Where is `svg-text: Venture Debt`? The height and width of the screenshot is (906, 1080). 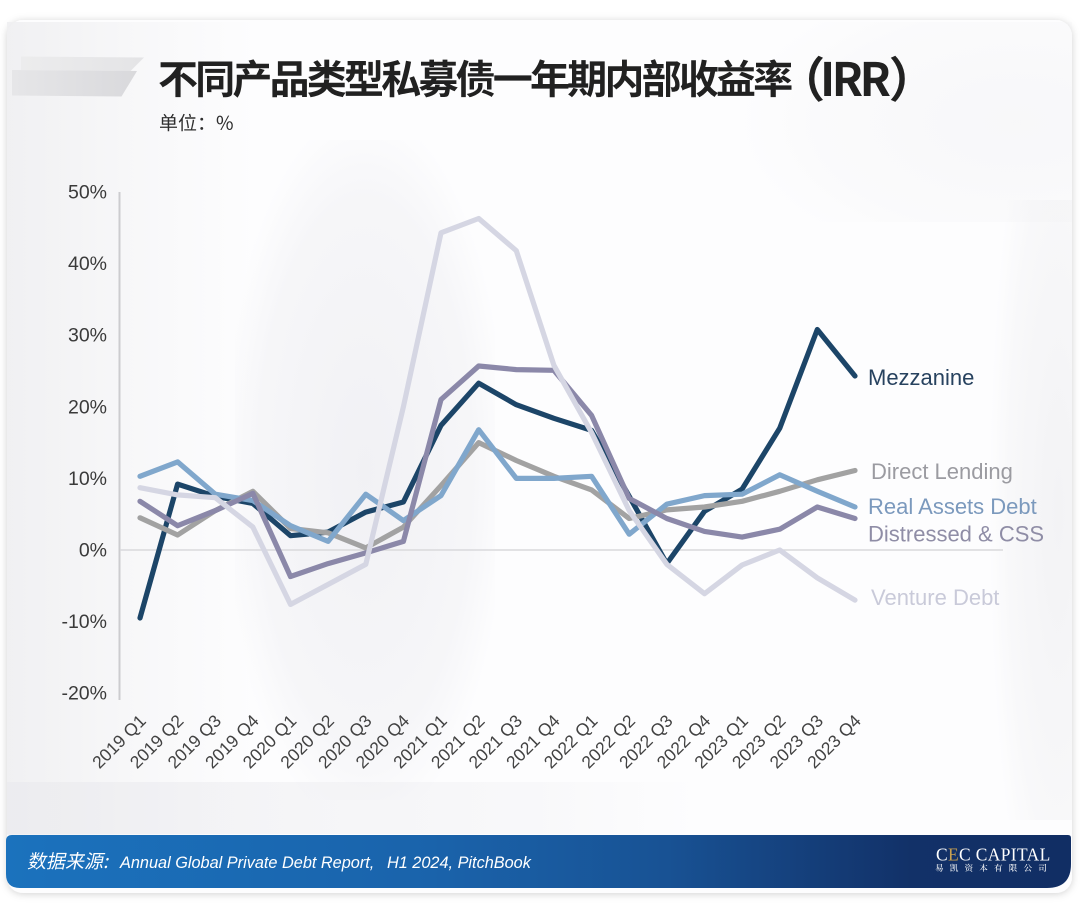 svg-text: Venture Debt is located at coordinates (935, 597).